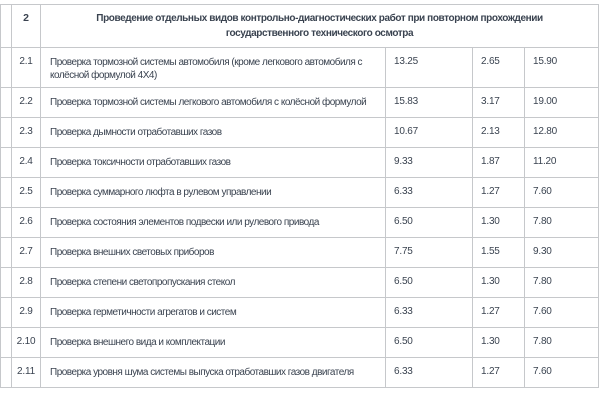  What do you see at coordinates (26, 192) in the screenshot?
I see `row-number: 2.5` at bounding box center [26, 192].